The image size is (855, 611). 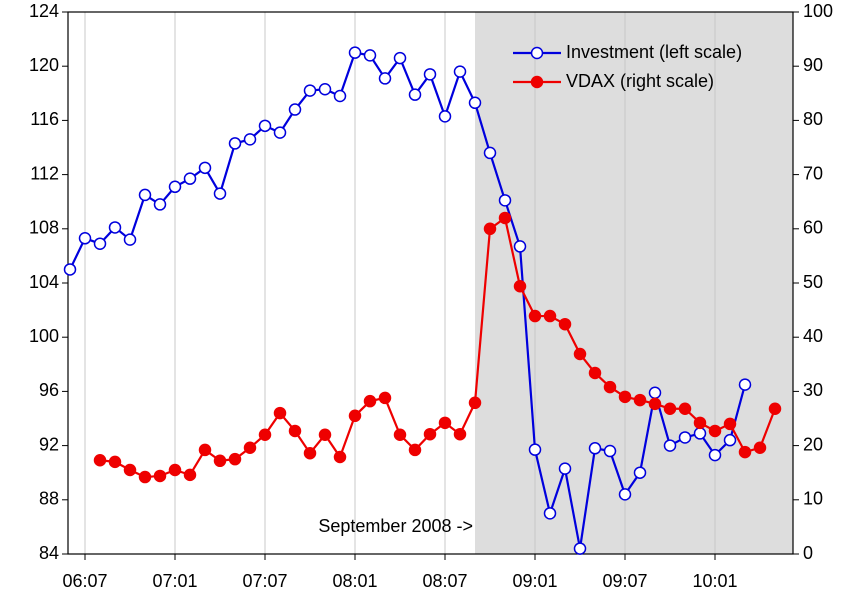 I want to click on y2-tick-label: 80, so click(x=813, y=119).